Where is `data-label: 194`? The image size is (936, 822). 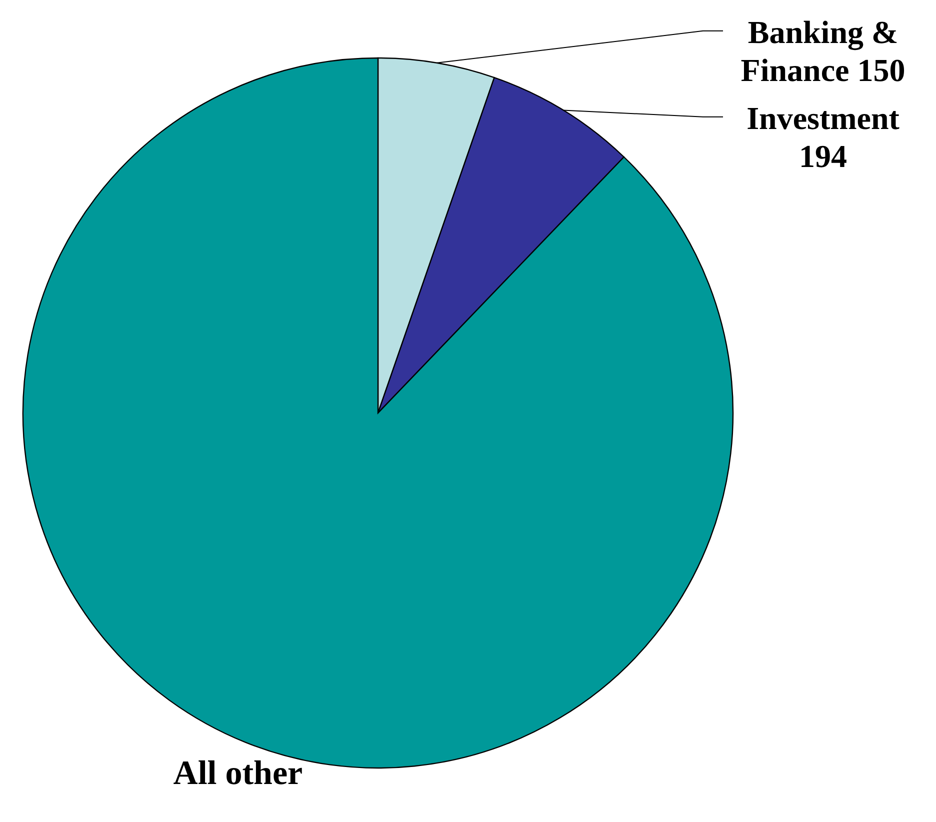 data-label: 194 is located at coordinates (823, 156).